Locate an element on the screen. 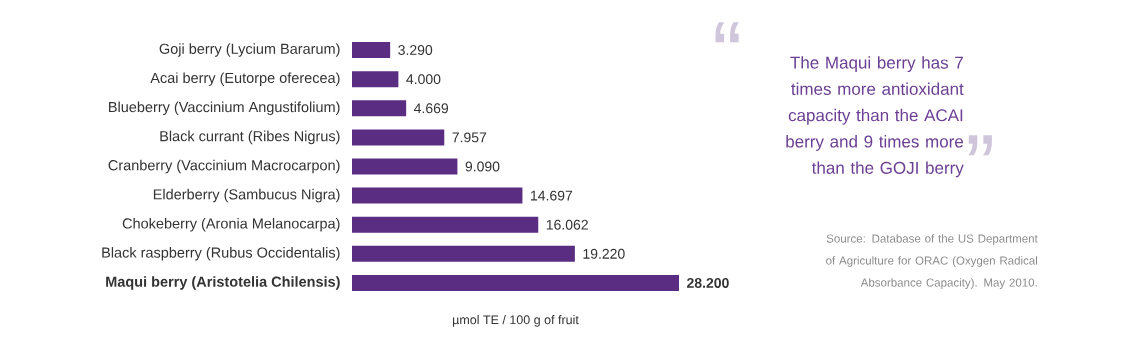 The height and width of the screenshot is (344, 1145). data-label: 28.200 is located at coordinates (708, 282).